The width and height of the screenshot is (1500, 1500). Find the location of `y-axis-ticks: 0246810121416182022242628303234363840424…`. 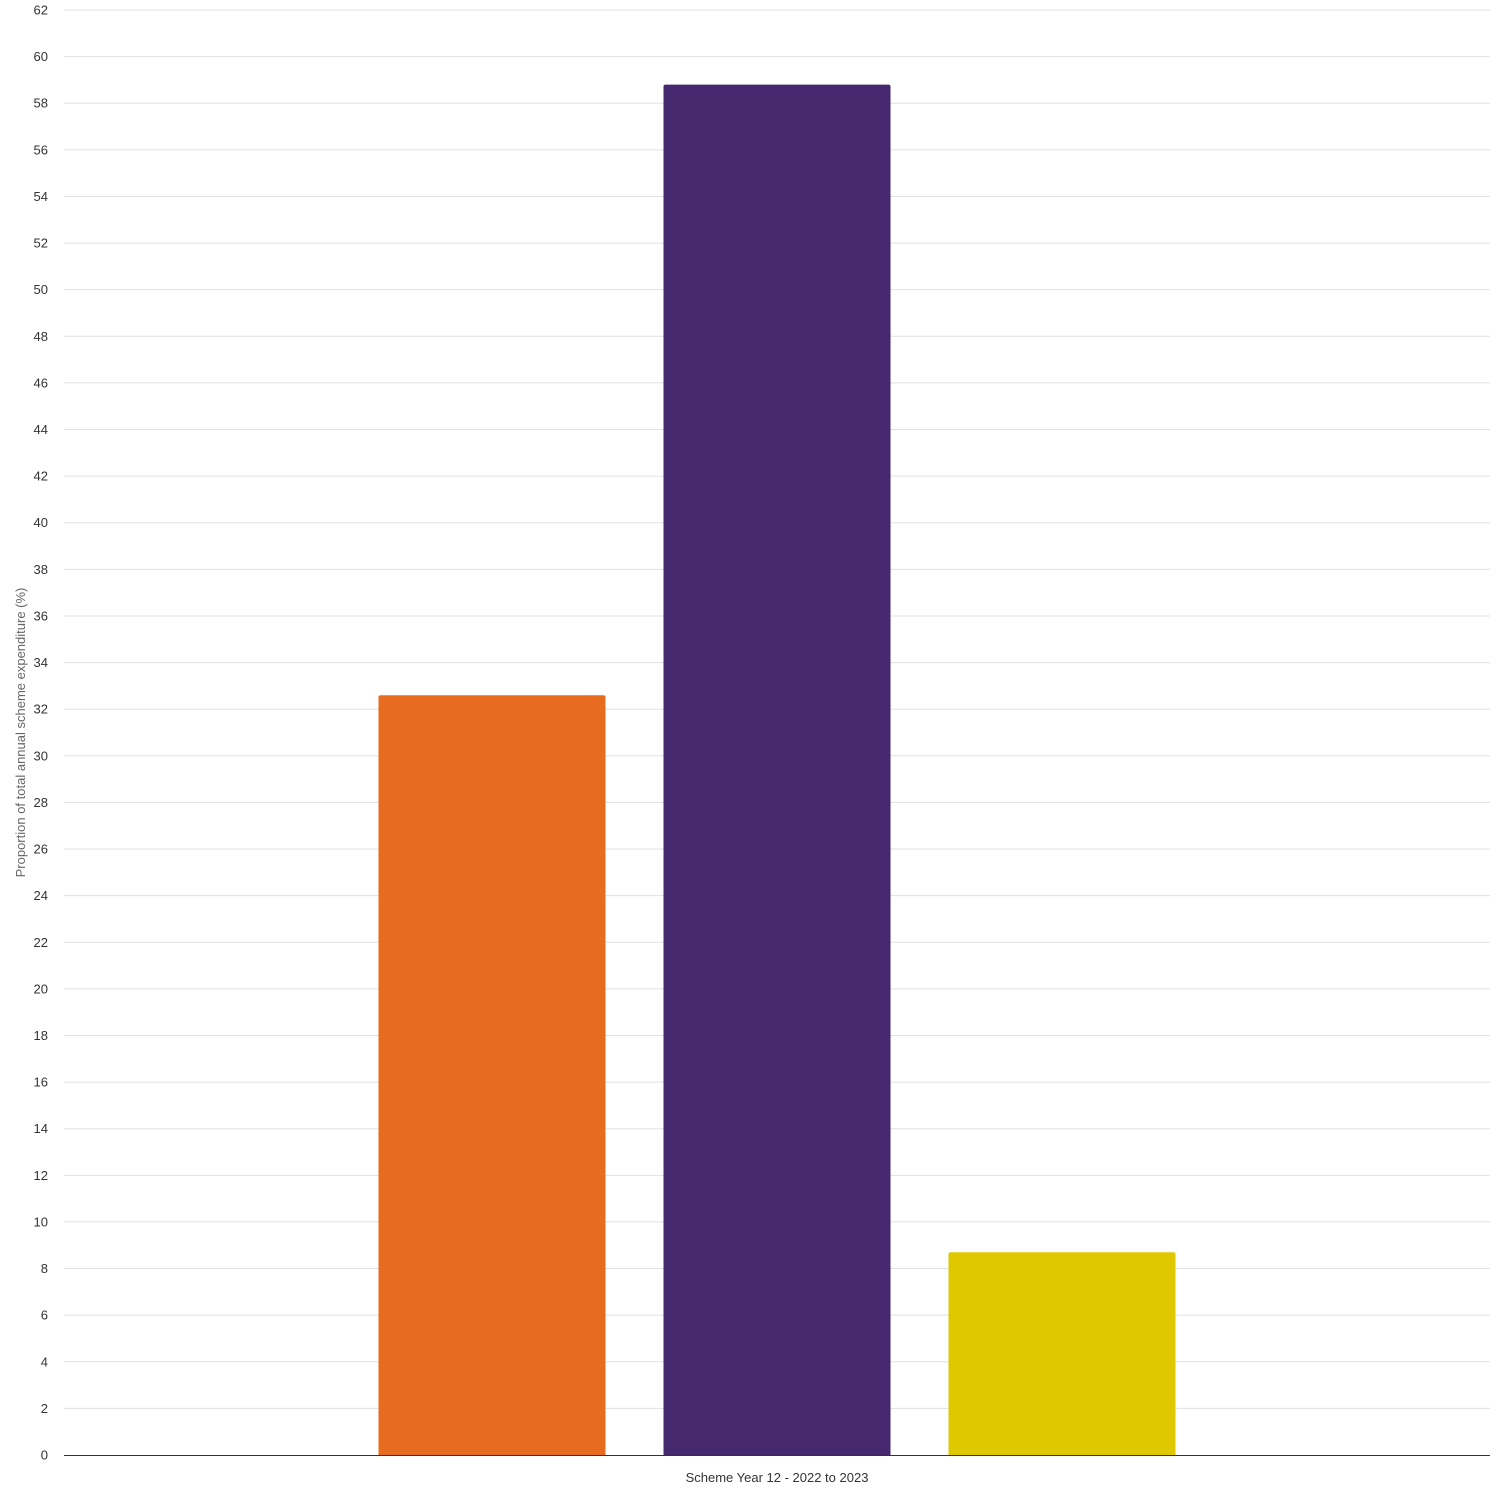

y-axis-ticks: 0246810121416182022242628303234363840424… is located at coordinates (41, 733).